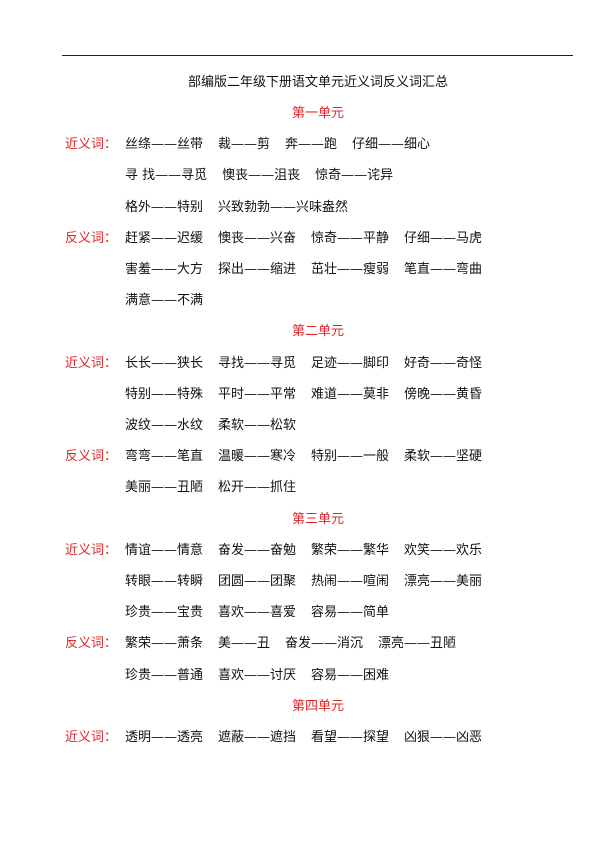  What do you see at coordinates (443, 363) in the screenshot?
I see `word-pair: 好奇——奇怪` at bounding box center [443, 363].